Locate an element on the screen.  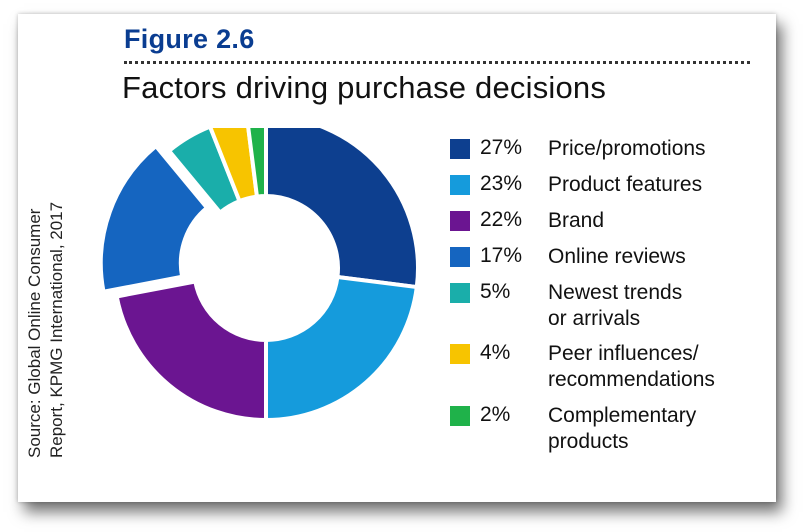
legend-percent: 22% is located at coordinates (501, 219).